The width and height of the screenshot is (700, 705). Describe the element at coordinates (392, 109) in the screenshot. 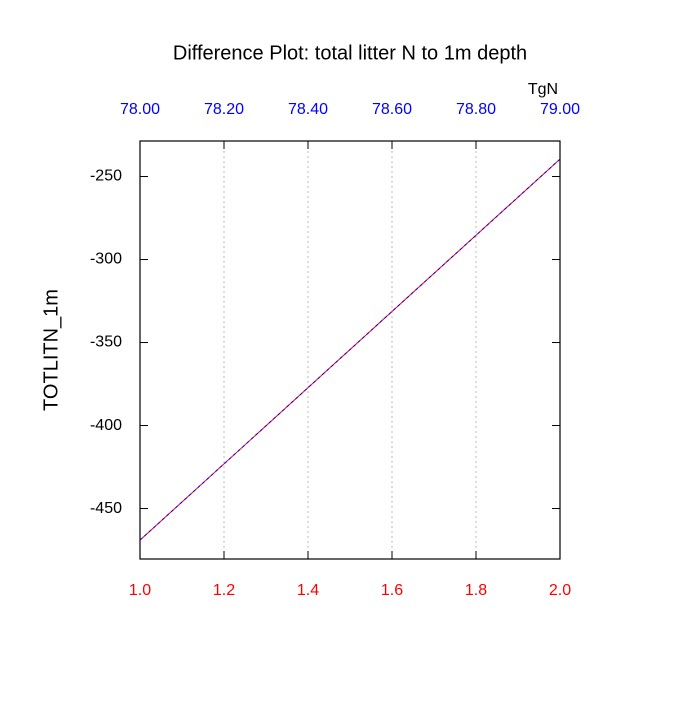

I see `x2-tick-label: 78.60` at that location.